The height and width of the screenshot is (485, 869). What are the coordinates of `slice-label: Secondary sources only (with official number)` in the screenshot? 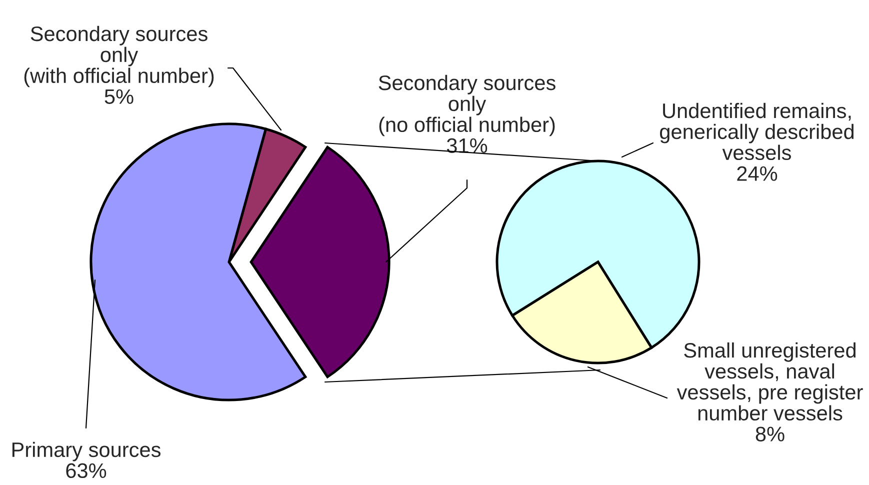 It's located at (119, 57).